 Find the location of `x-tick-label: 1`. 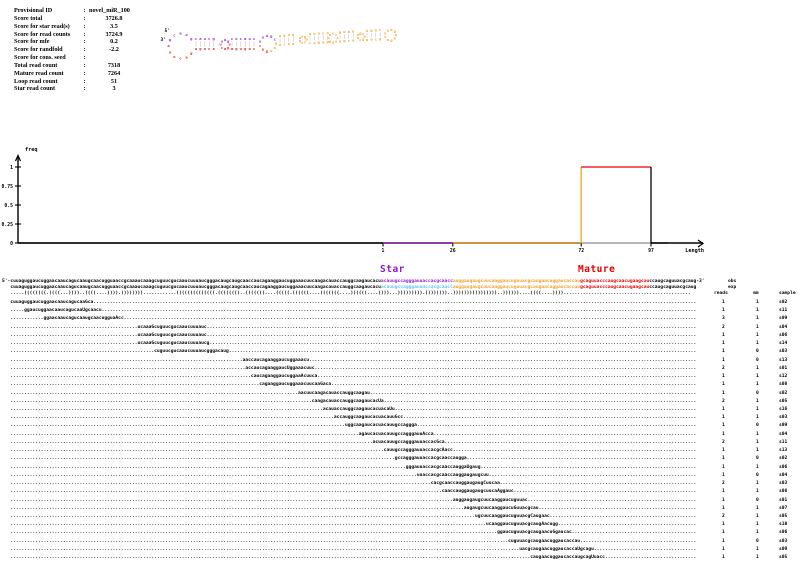

x-tick-label: 1 is located at coordinates (383, 251).